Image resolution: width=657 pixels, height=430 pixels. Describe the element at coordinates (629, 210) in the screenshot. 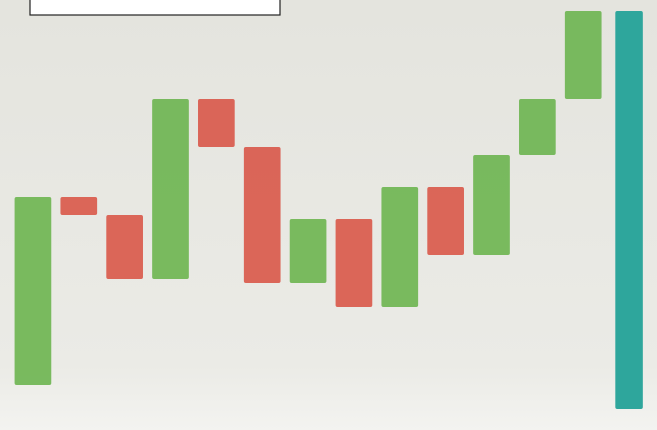

I see `total-bar` at that location.